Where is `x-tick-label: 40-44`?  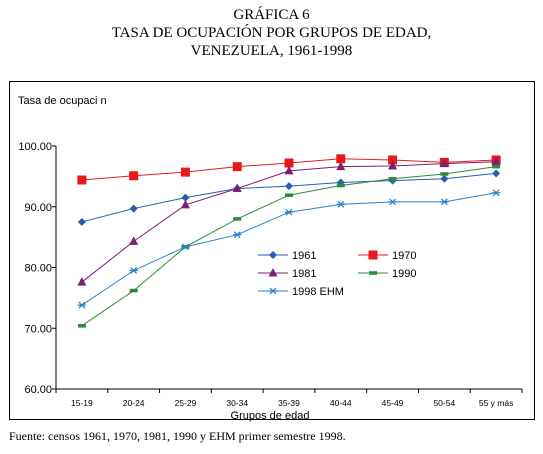
x-tick-label: 40-44 is located at coordinates (341, 403).